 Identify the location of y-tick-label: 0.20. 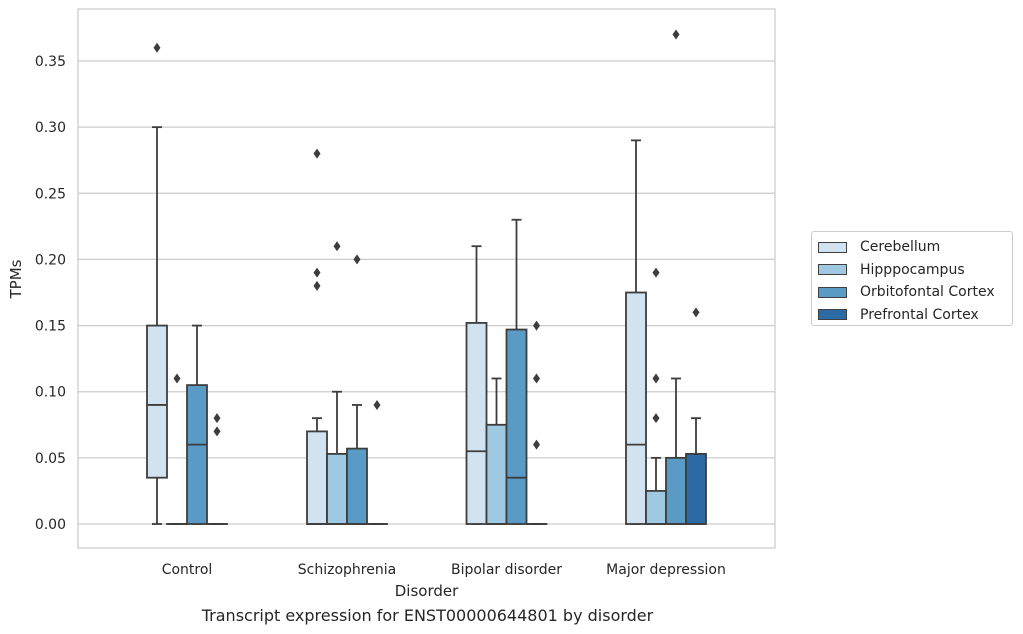
(50, 260).